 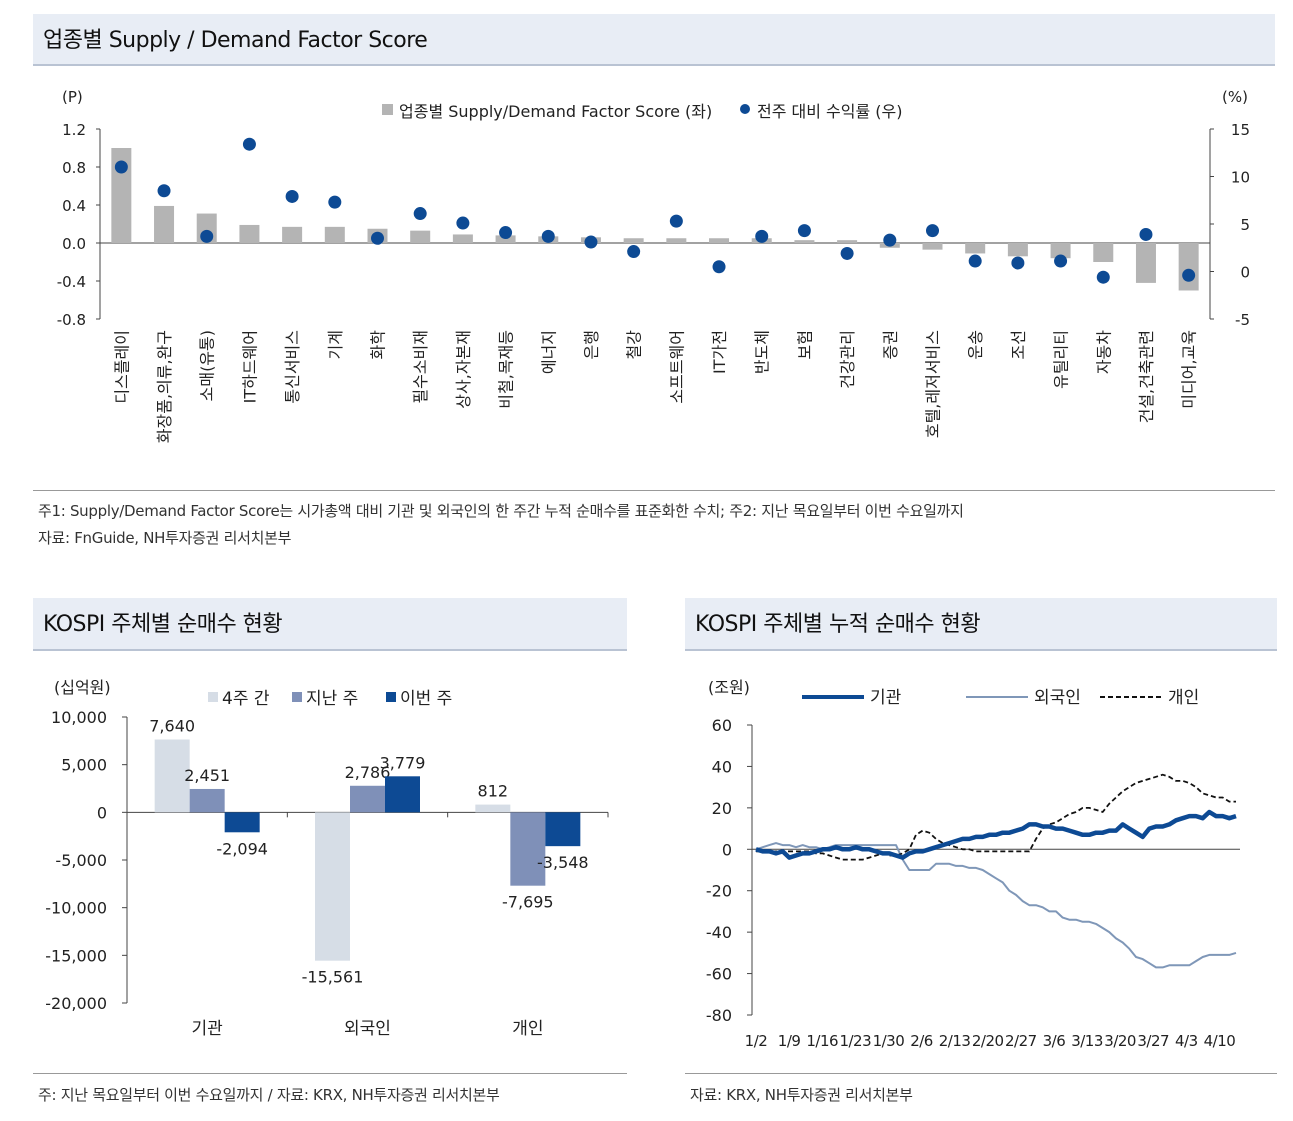 I want to click on left-tick-label: -0.4, so click(x=71, y=282).